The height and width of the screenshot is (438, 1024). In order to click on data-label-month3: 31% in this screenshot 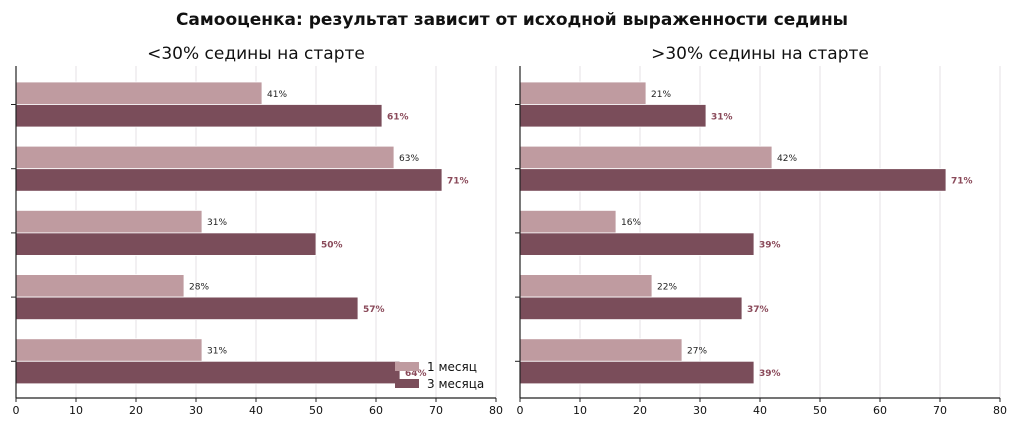, I will do `click(722, 117)`.